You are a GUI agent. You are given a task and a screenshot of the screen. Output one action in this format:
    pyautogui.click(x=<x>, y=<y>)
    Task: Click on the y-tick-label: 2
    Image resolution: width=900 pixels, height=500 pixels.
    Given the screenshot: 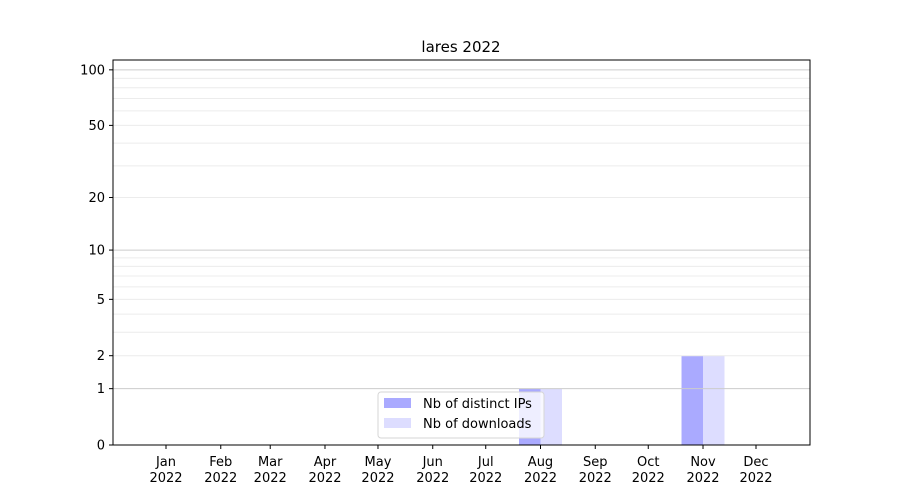 What is the action you would take?
    pyautogui.click(x=101, y=356)
    